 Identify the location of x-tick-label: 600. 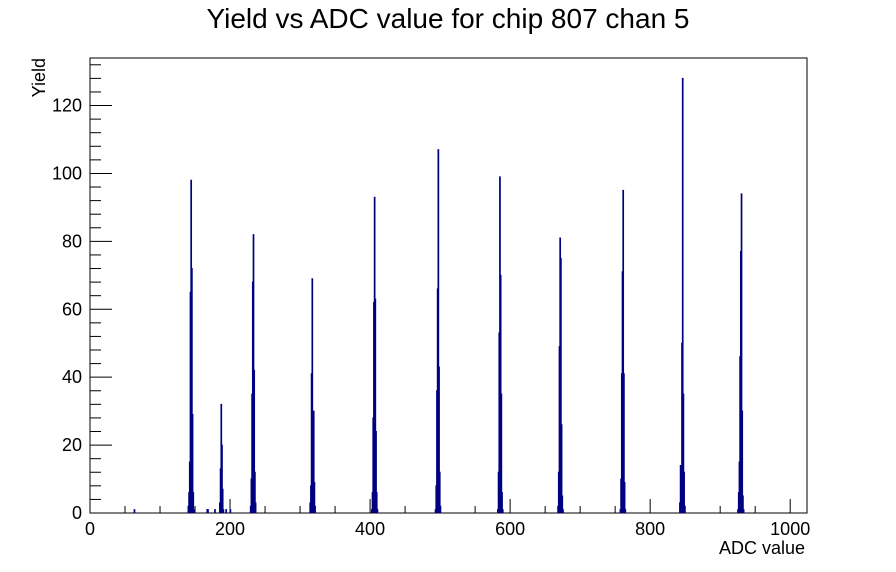
(510, 529).